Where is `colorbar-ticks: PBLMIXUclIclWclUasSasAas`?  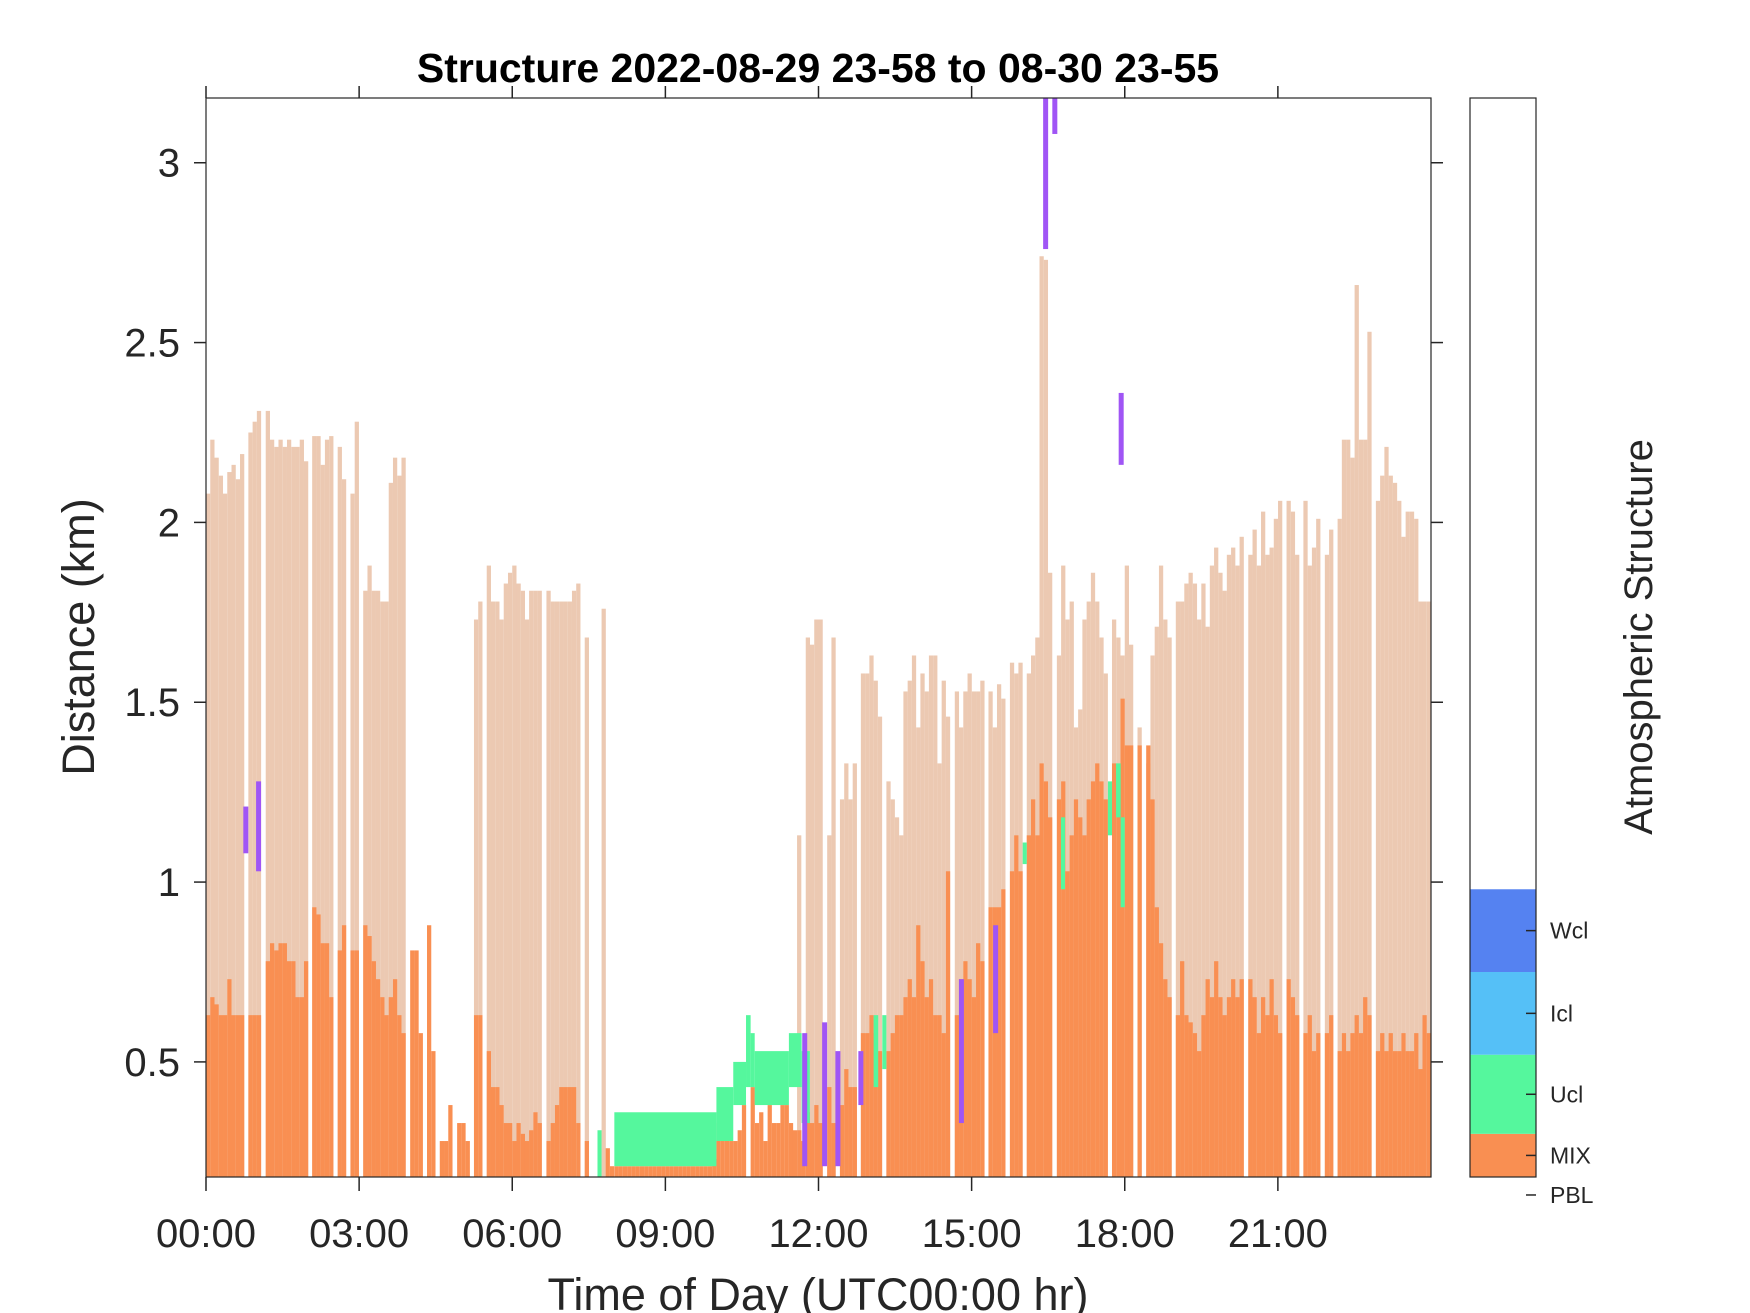 colorbar-ticks: PBLMIXUclIclWclUasSasAas is located at coordinates (1560, 1063).